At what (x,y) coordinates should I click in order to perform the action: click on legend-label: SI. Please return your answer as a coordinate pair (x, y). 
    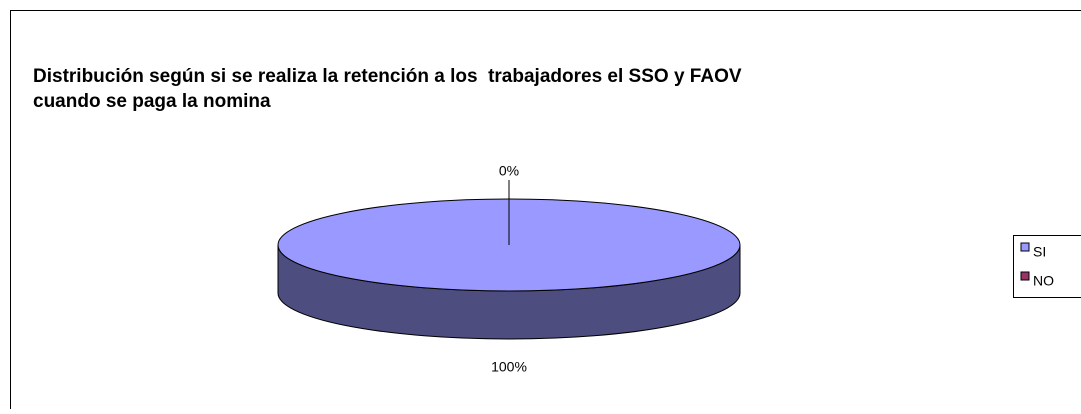
    Looking at the image, I should click on (1039, 252).